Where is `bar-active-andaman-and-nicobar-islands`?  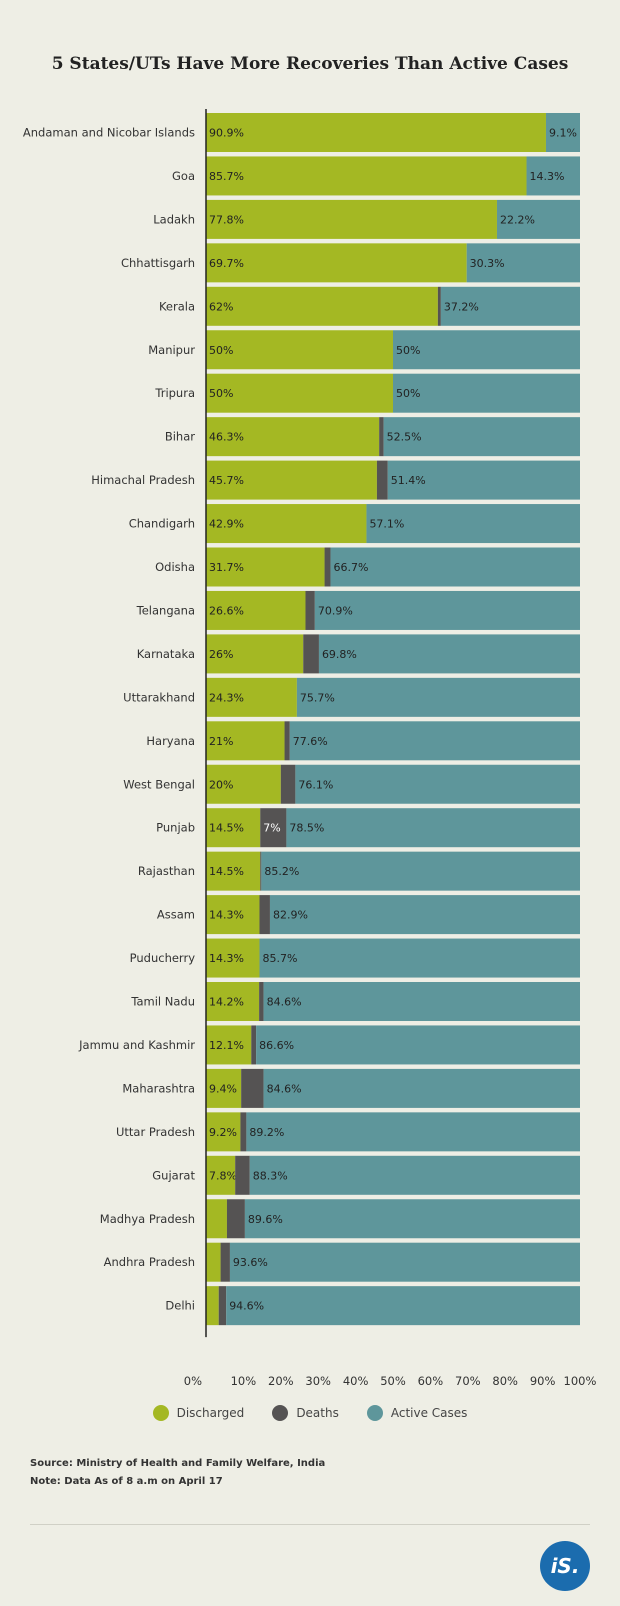 bar-active-andaman-and-nicobar-islands is located at coordinates (562, 132).